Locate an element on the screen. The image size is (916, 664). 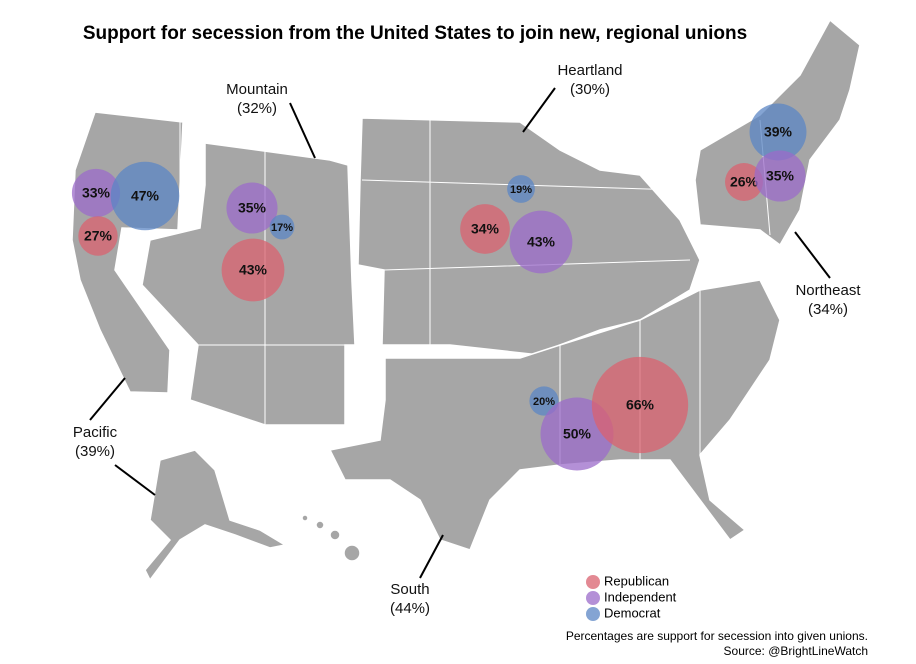
legend-label: Independent is located at coordinates (640, 596).